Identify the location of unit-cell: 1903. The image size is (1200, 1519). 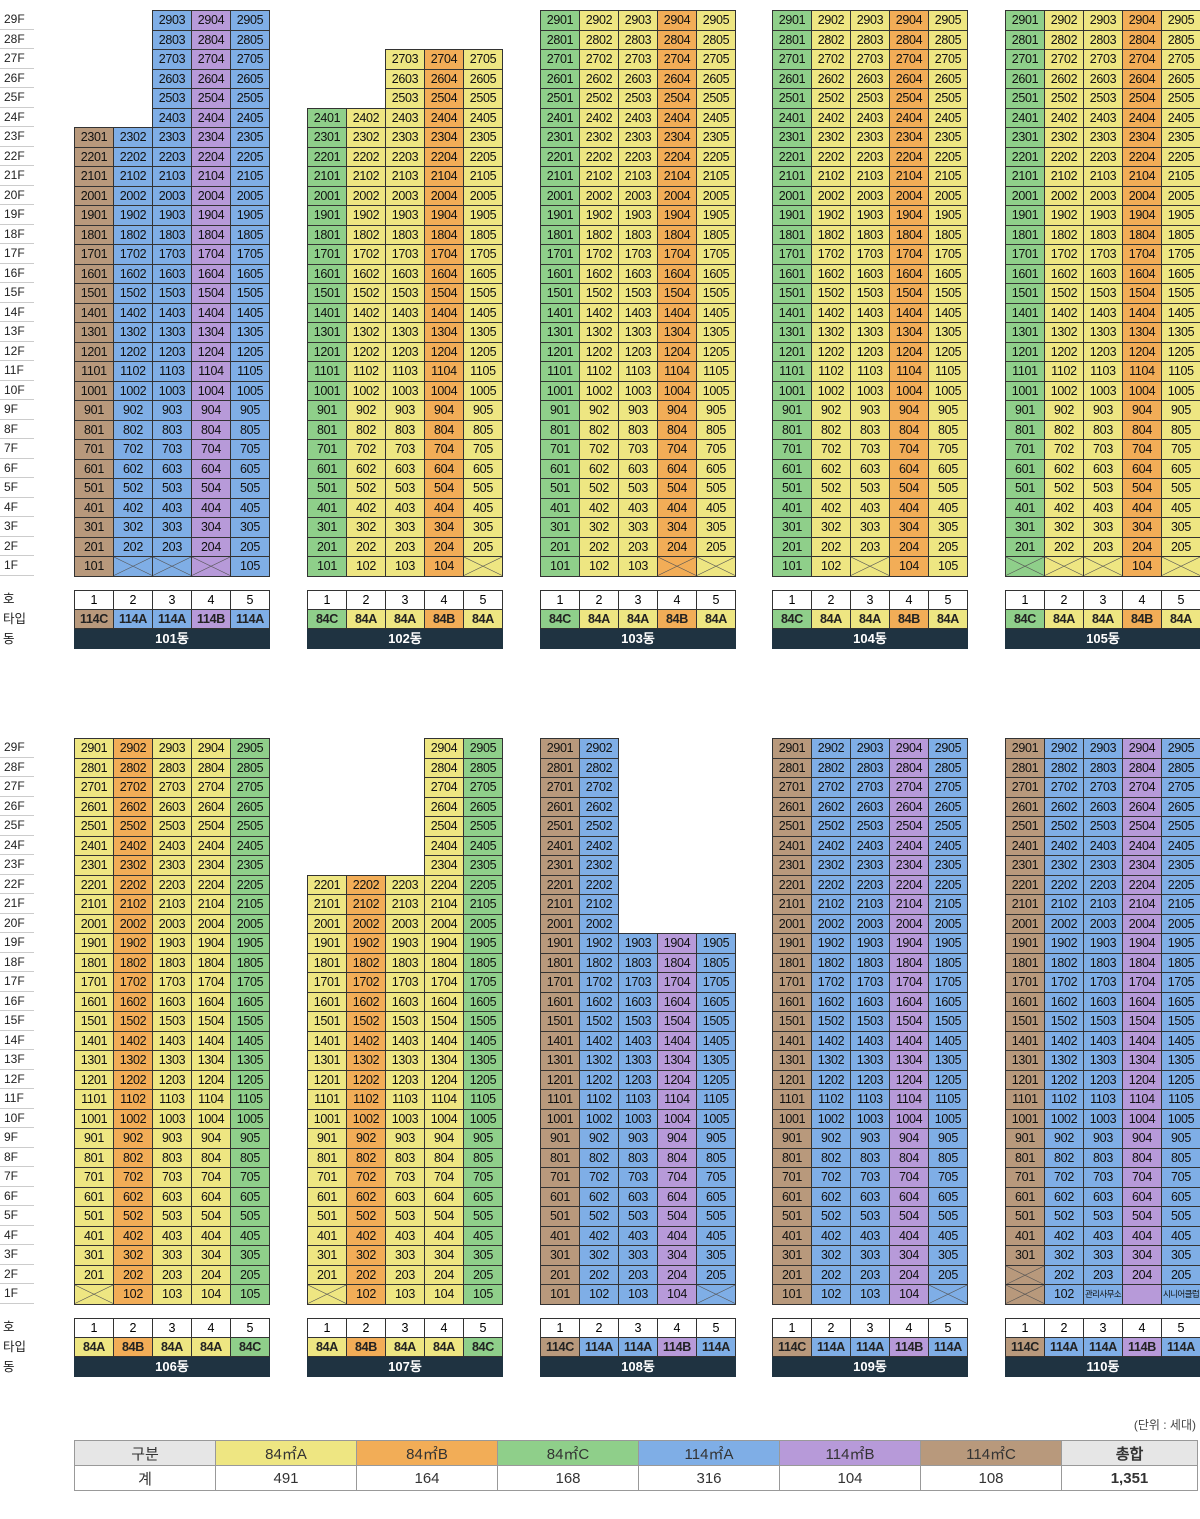
(172, 943).